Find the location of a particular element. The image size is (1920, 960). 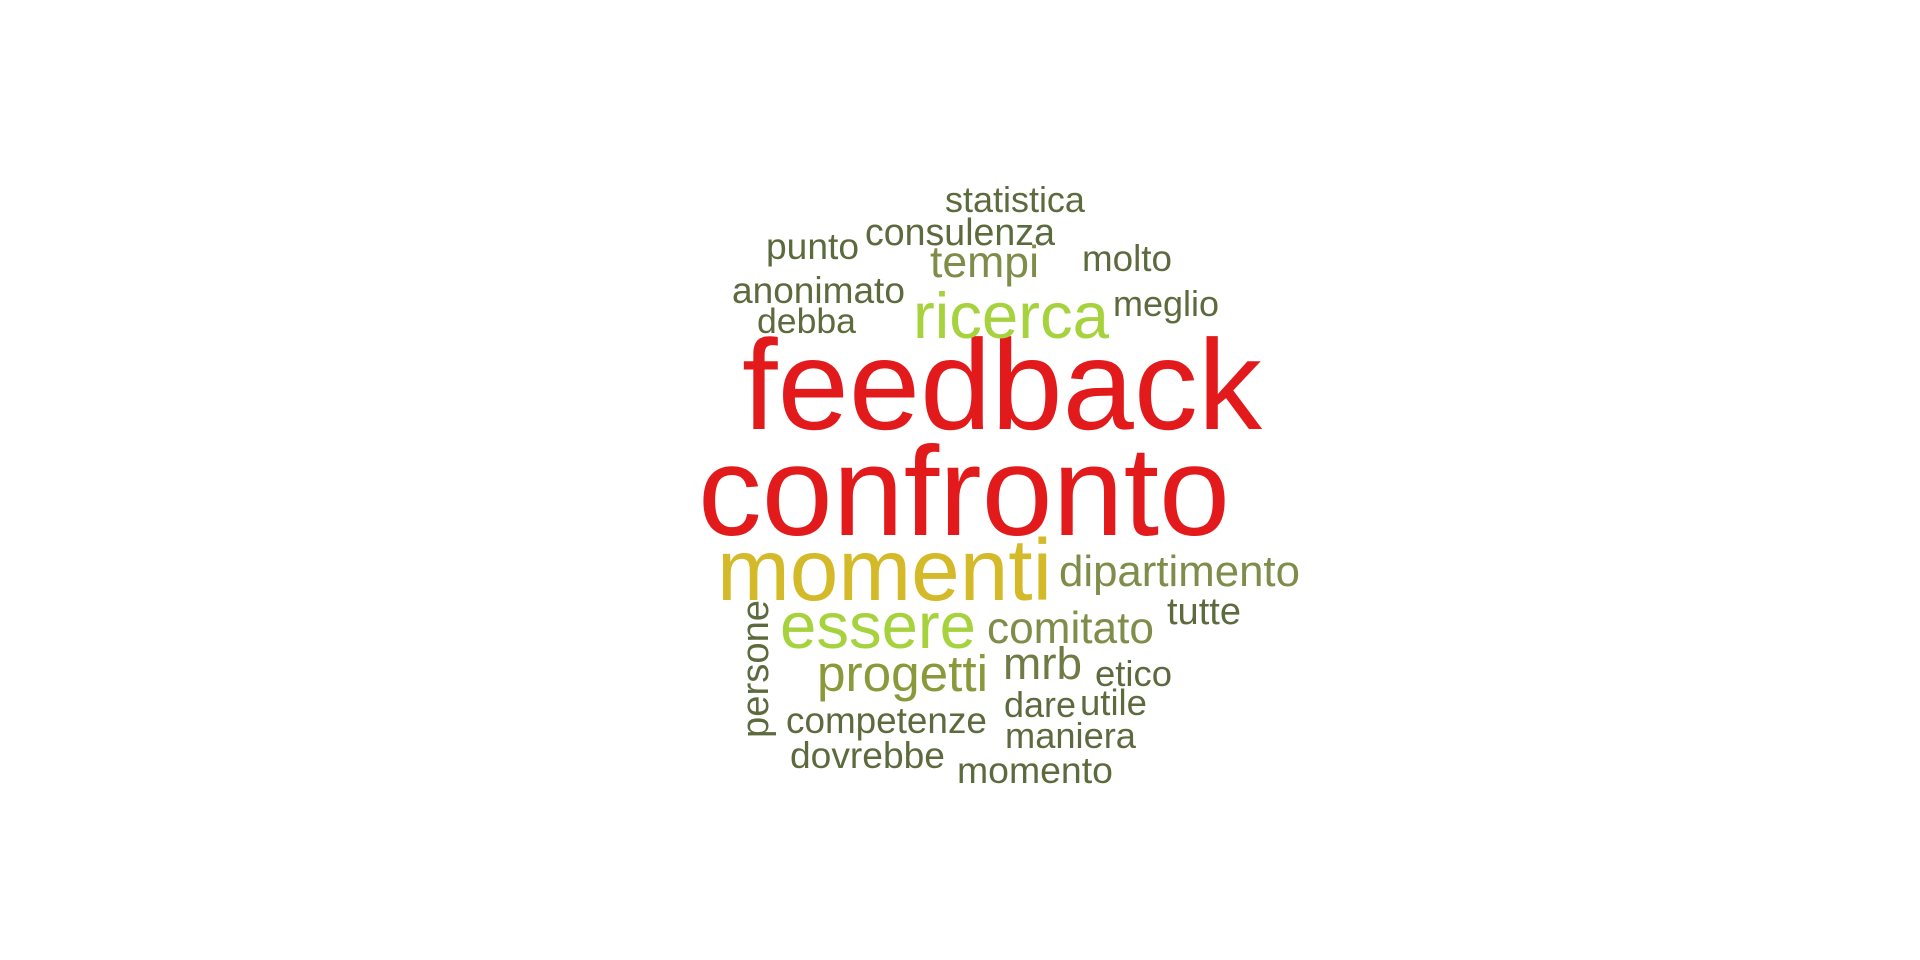

word-utile: utile is located at coordinates (1113, 702).